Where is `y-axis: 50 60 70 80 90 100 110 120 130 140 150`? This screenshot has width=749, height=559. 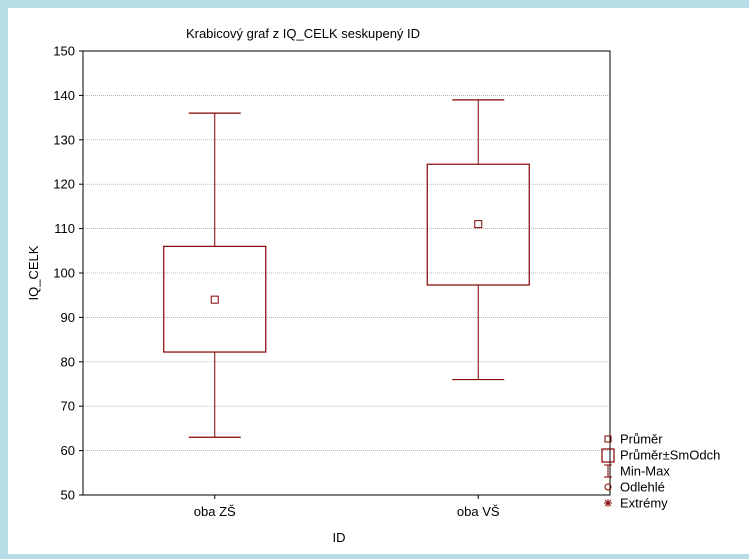 y-axis: 50 60 70 80 90 100 110 120 130 140 150 is located at coordinates (68, 273).